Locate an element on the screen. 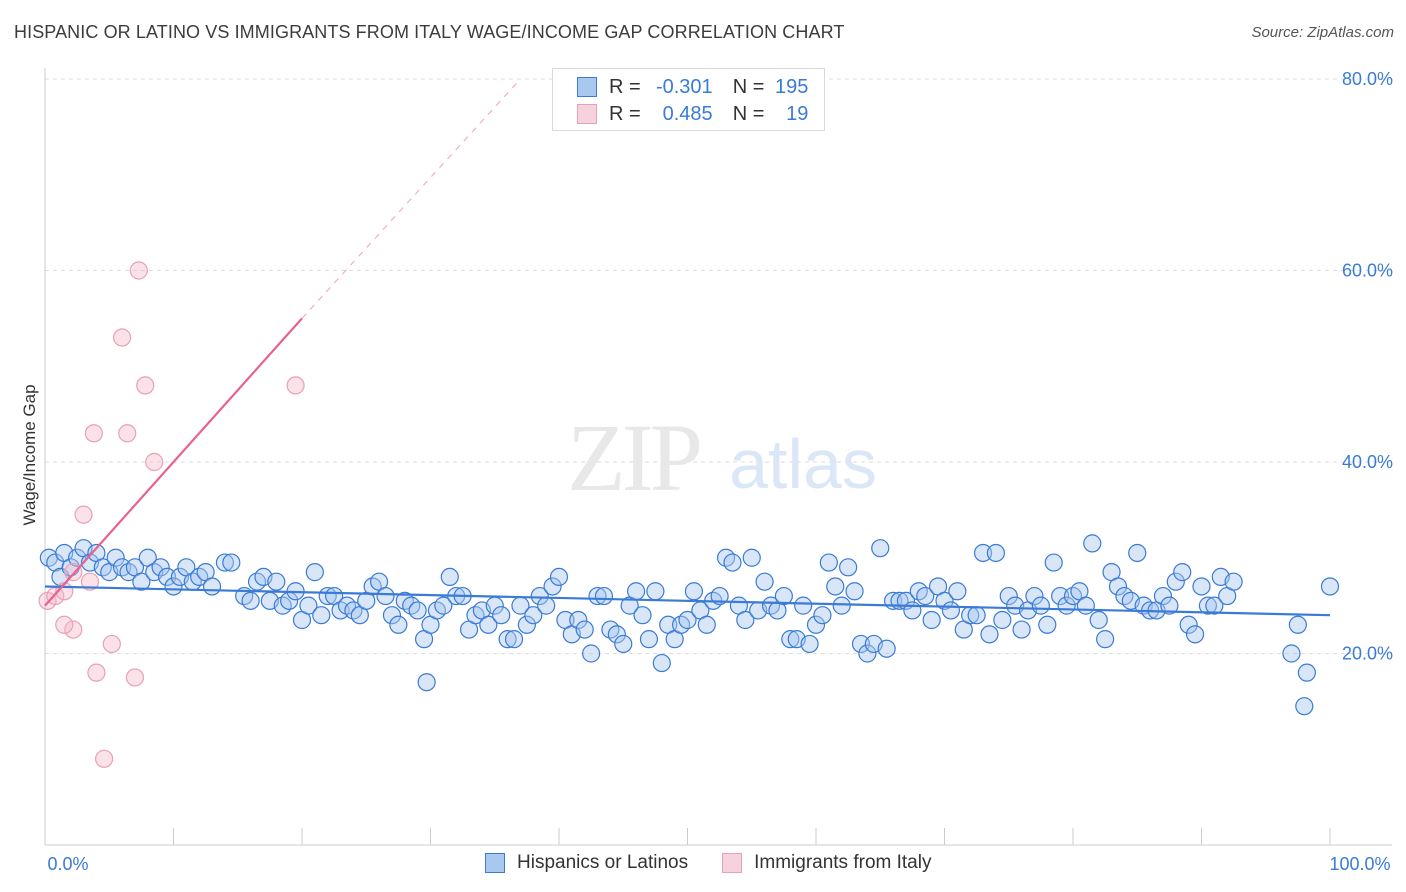 This screenshot has width=1406, height=892. y-tick-label: 40.0% is located at coordinates (1367, 462).